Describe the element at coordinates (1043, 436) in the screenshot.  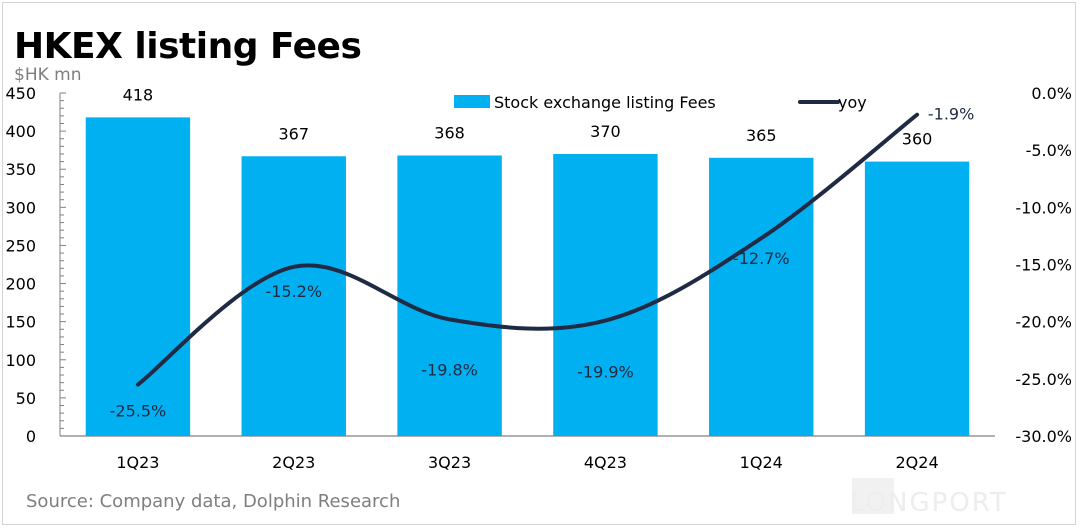
I see `y2-tick-label: -30.0%` at that location.